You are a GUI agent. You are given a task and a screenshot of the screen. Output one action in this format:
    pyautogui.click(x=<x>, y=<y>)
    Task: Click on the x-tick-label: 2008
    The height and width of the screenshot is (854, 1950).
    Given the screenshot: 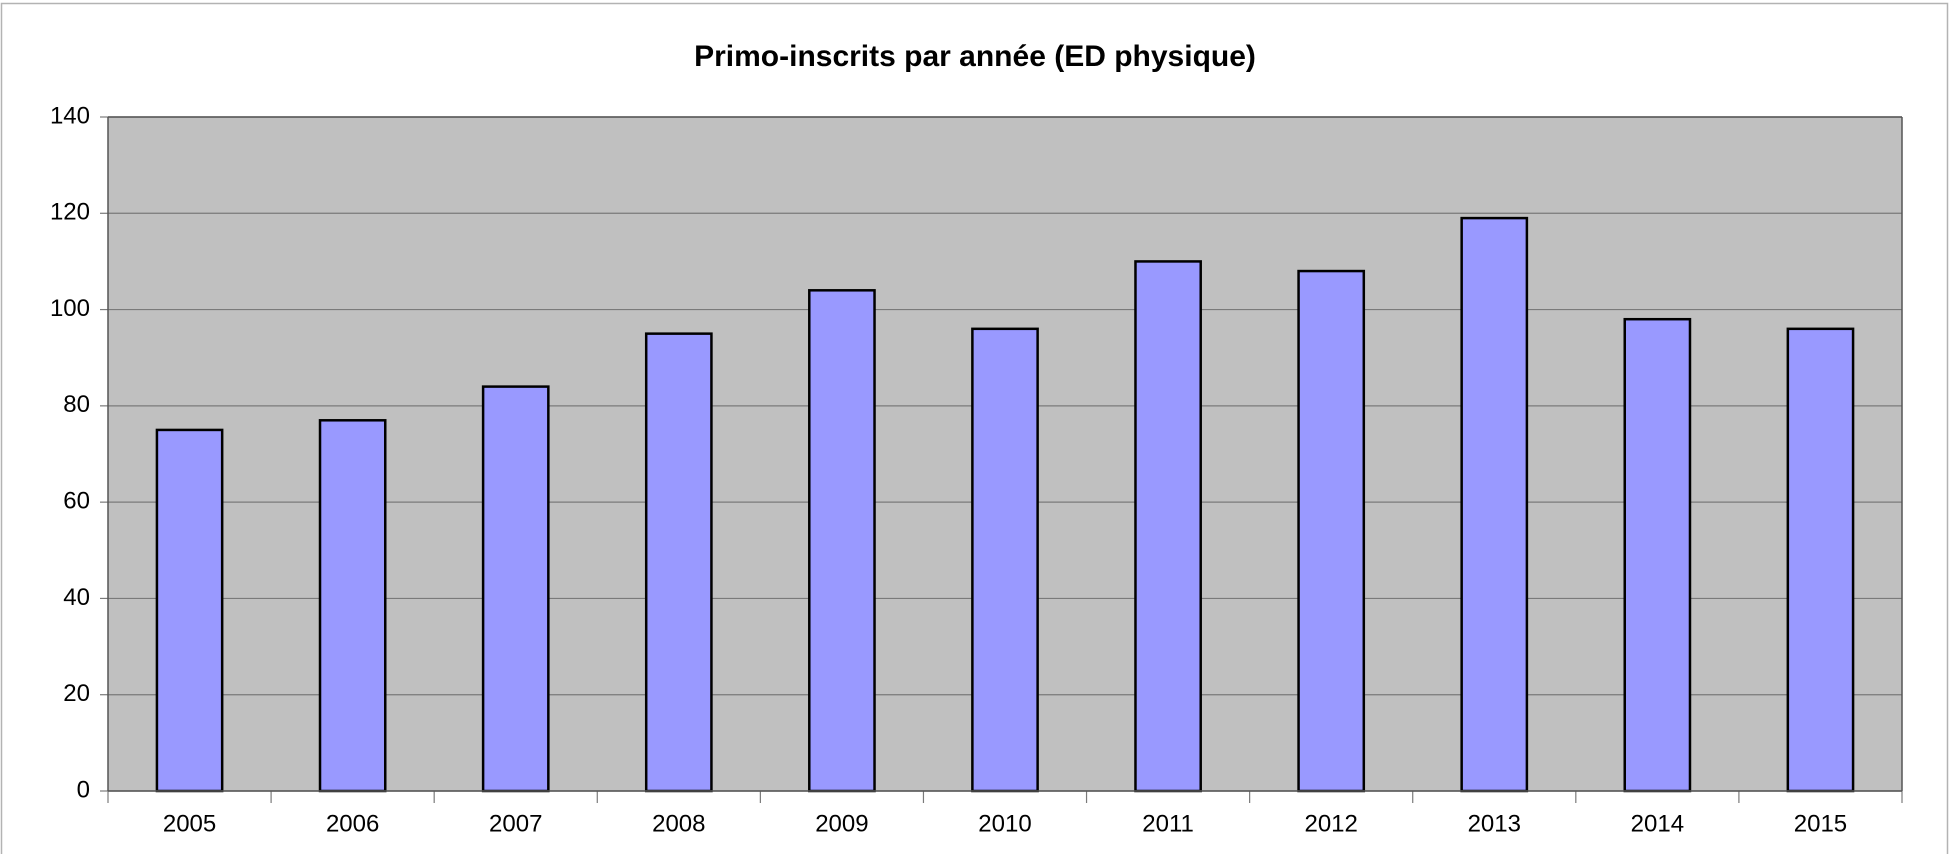 What is the action you would take?
    pyautogui.click(x=678, y=823)
    